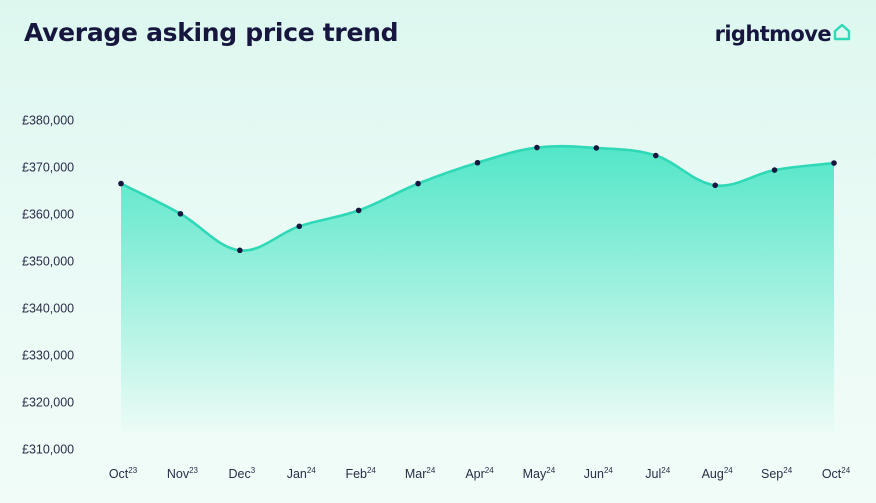 Image resolution: width=876 pixels, height=503 pixels. What do you see at coordinates (48, 121) in the screenshot?
I see `y-tick-label: £380,000` at bounding box center [48, 121].